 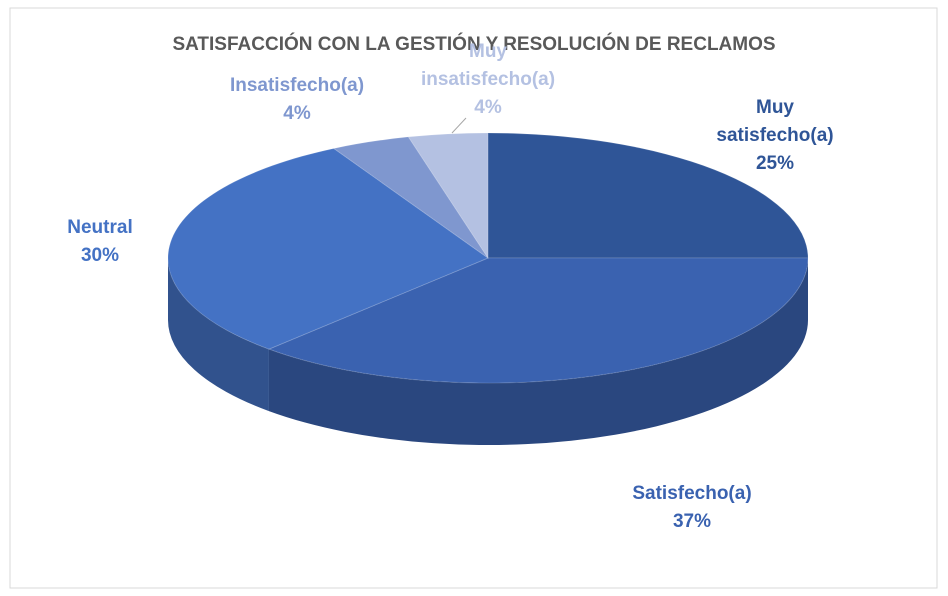 What do you see at coordinates (218, 335) in the screenshot?
I see `slice-side` at bounding box center [218, 335].